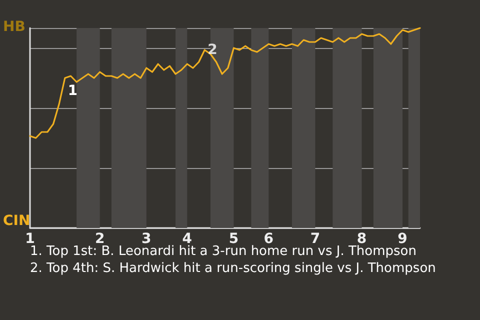 This screenshot has width=480, height=320. Describe the element at coordinates (73, 91) in the screenshot. I see `annotation: 1` at that location.